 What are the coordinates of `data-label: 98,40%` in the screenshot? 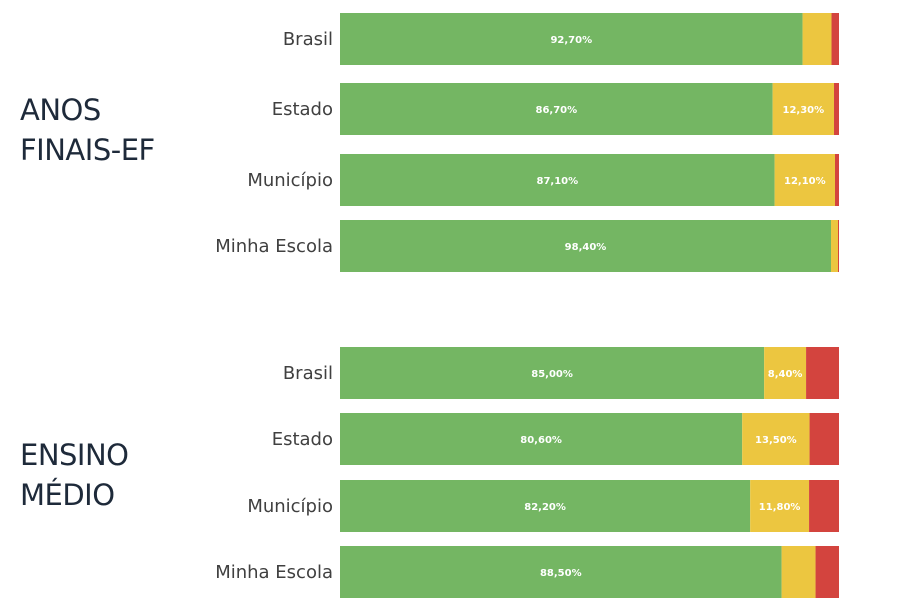 It's located at (586, 247).